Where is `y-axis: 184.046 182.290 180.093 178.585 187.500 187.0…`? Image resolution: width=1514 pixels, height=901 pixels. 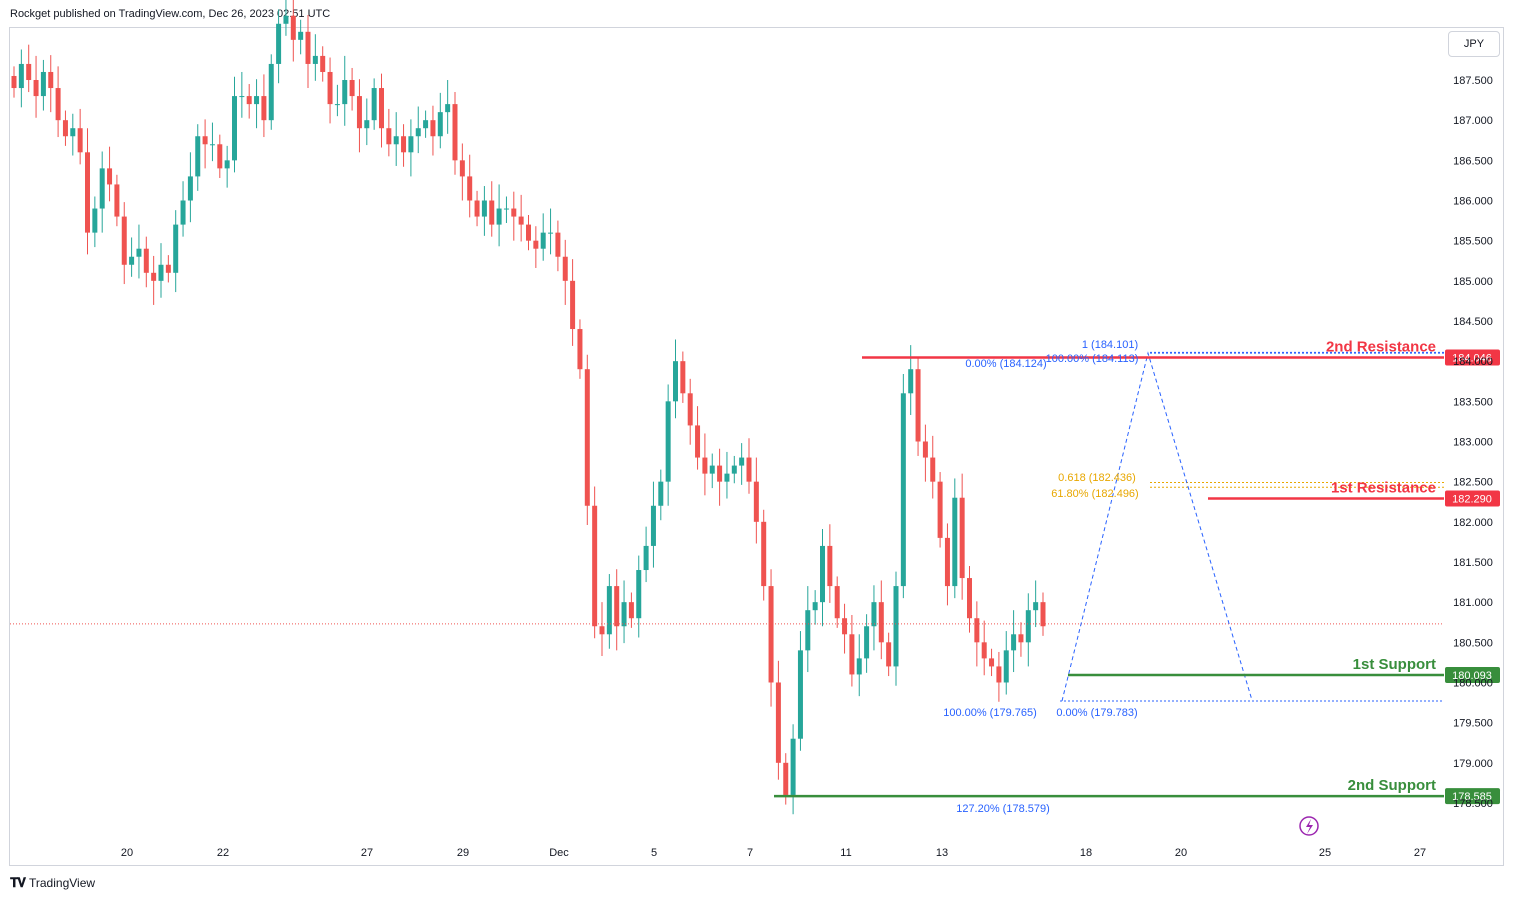
y-axis: 184.046 182.290 180.093 178.585 187.500 187.0… is located at coordinates (1472, 442).